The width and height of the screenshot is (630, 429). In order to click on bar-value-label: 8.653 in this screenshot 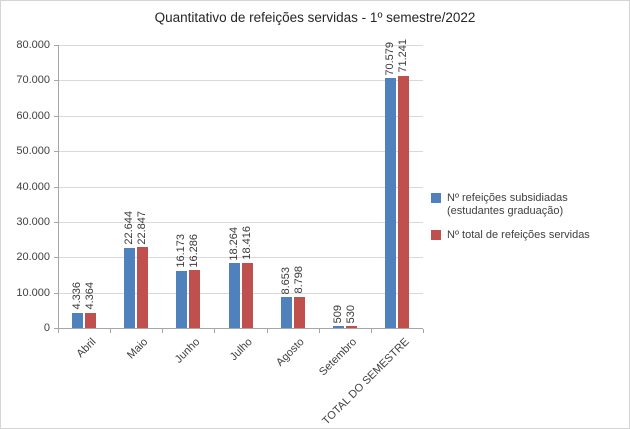, I will do `click(285, 280)`.